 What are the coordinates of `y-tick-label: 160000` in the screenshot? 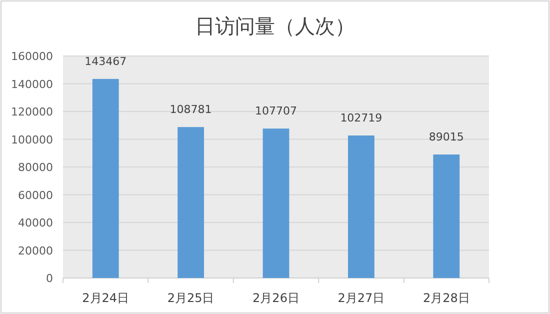 It's located at (32, 56).